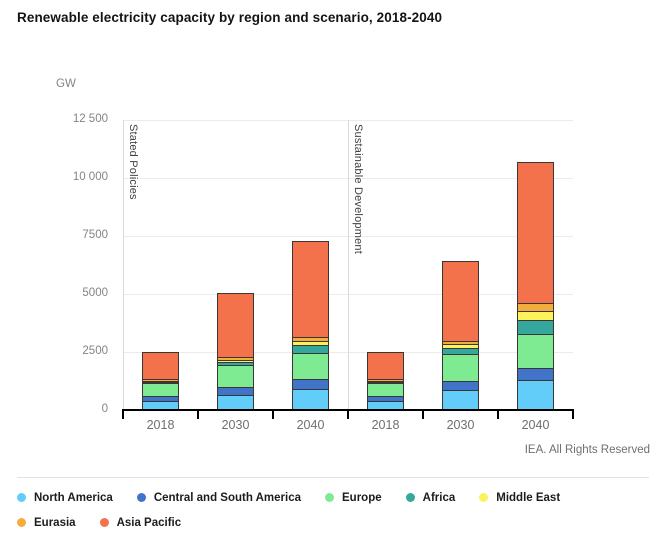  I want to click on y-axis-tick-label: 7500, so click(95, 235).